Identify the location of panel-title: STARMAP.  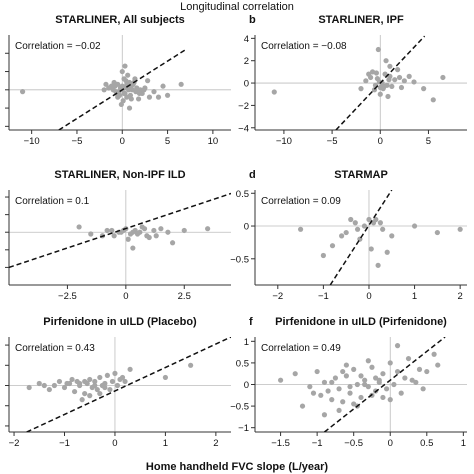
(361, 175).